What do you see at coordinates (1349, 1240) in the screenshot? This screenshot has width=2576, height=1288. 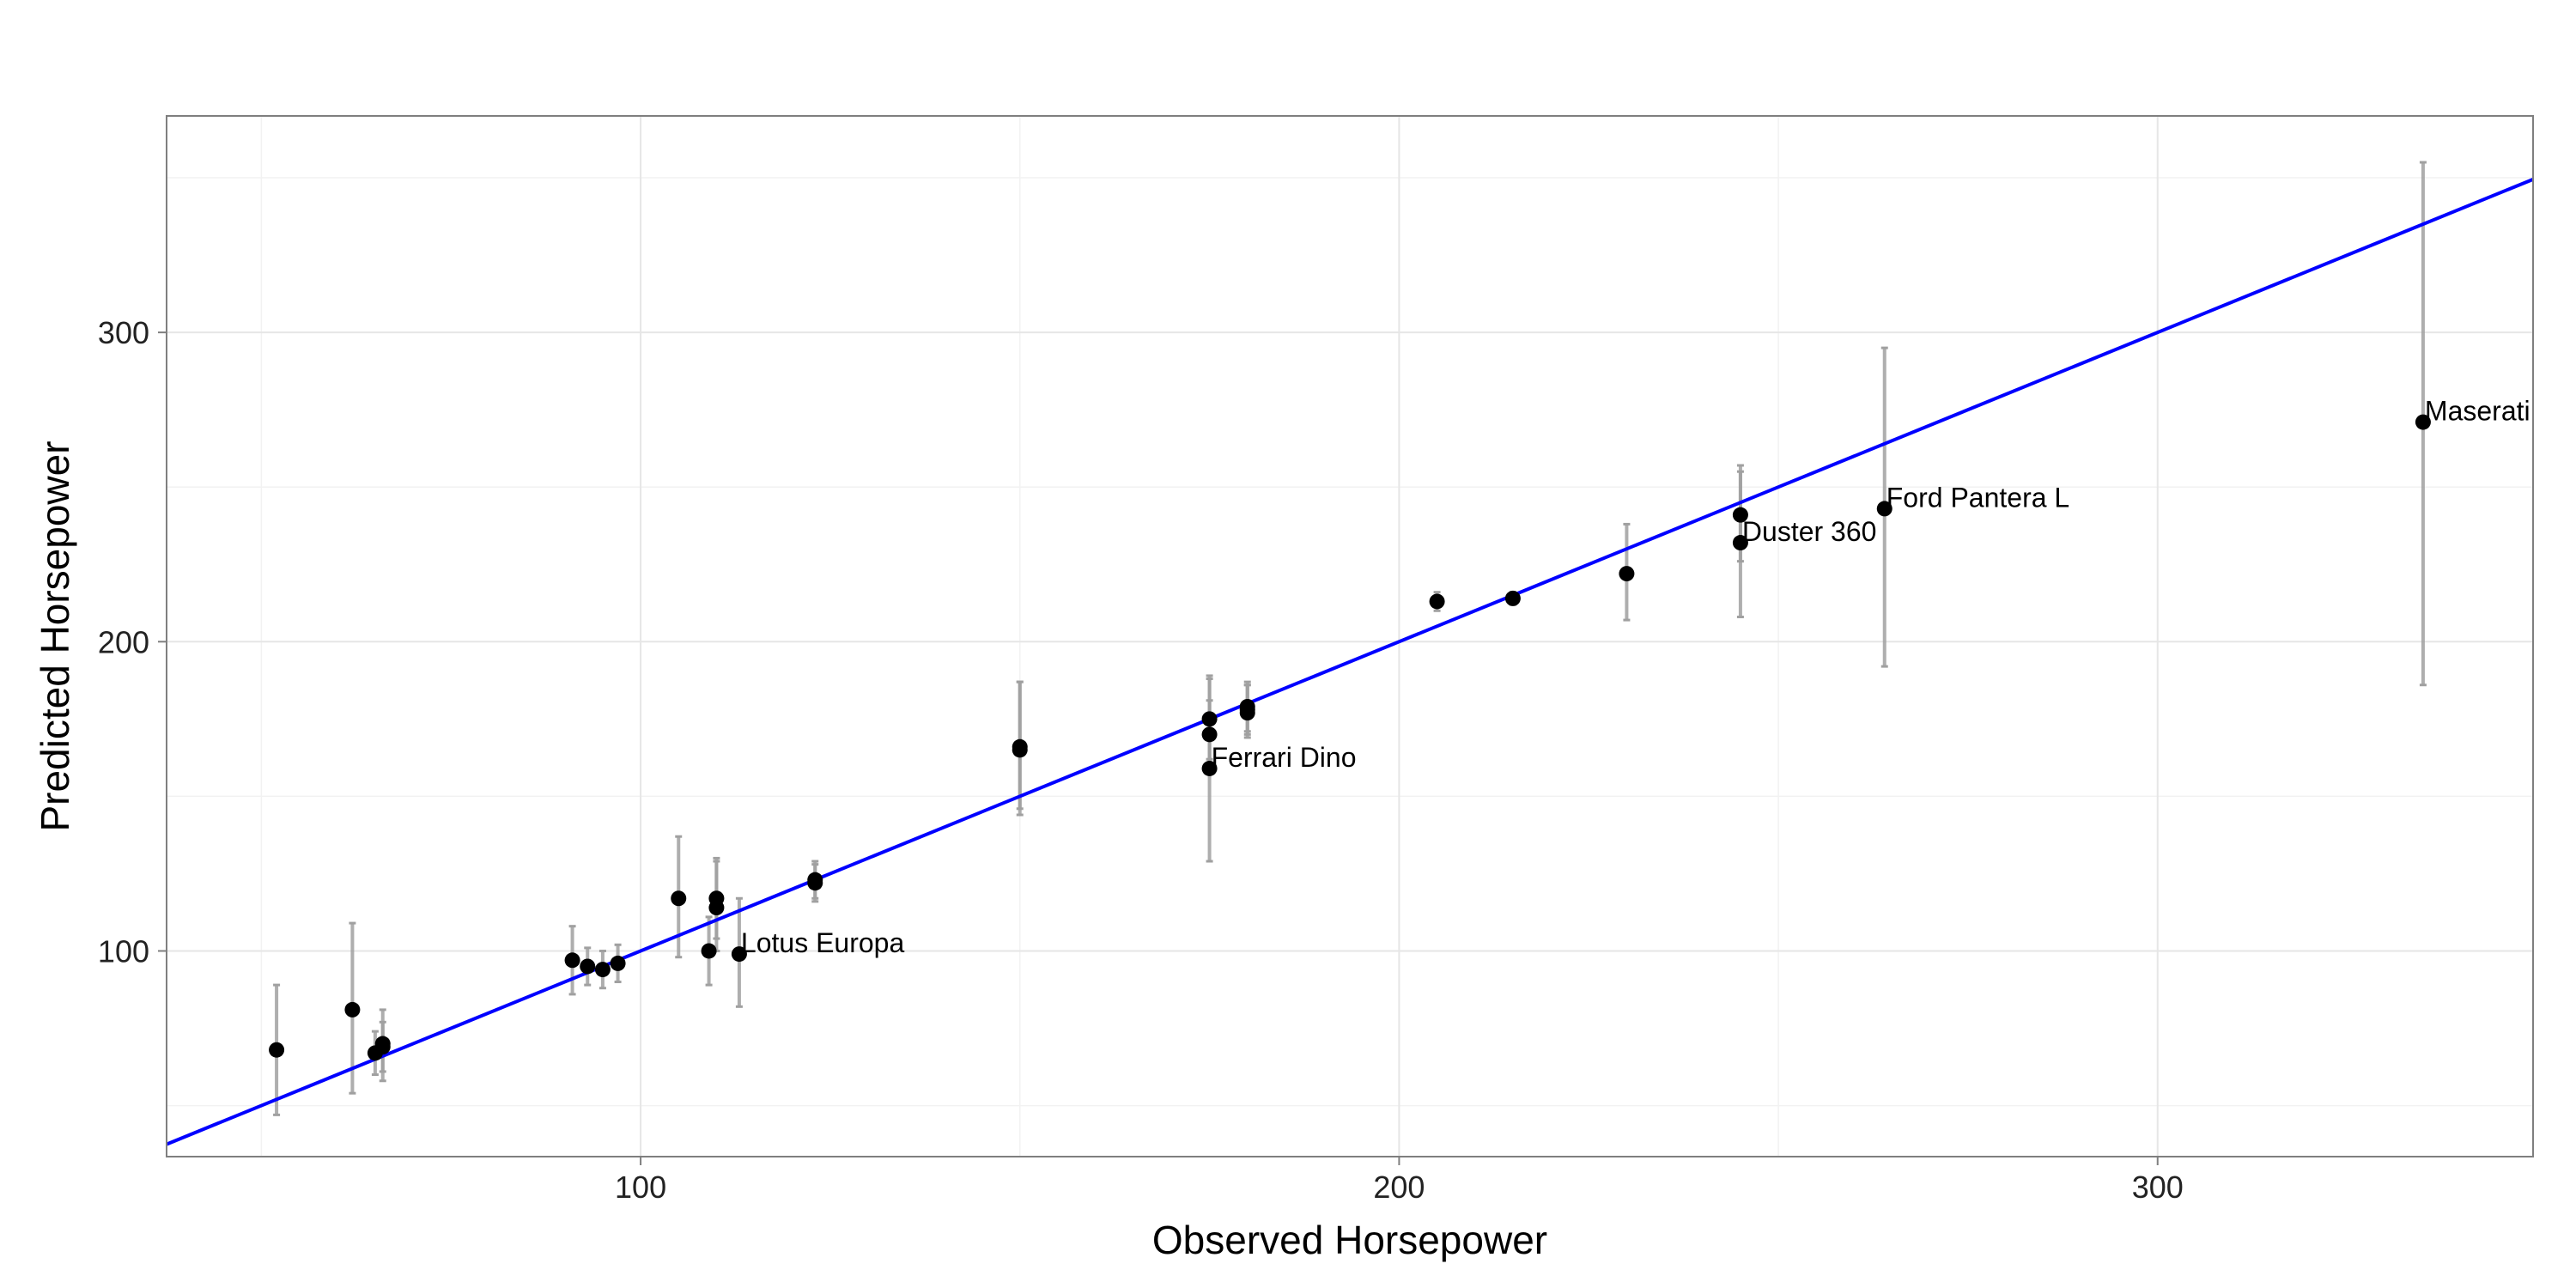 I see `x-axis-title: Observed Horsepower` at bounding box center [1349, 1240].